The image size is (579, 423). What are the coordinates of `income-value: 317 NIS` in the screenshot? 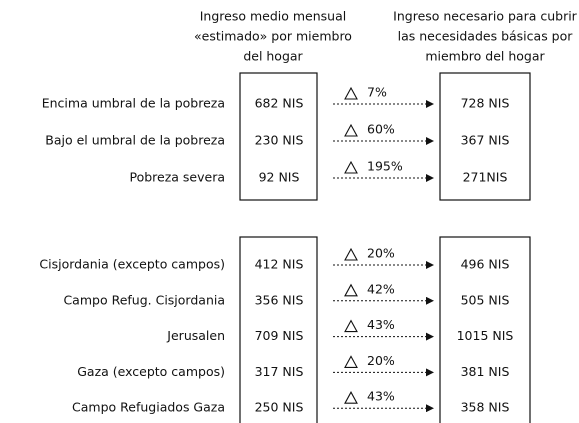 It's located at (279, 371).